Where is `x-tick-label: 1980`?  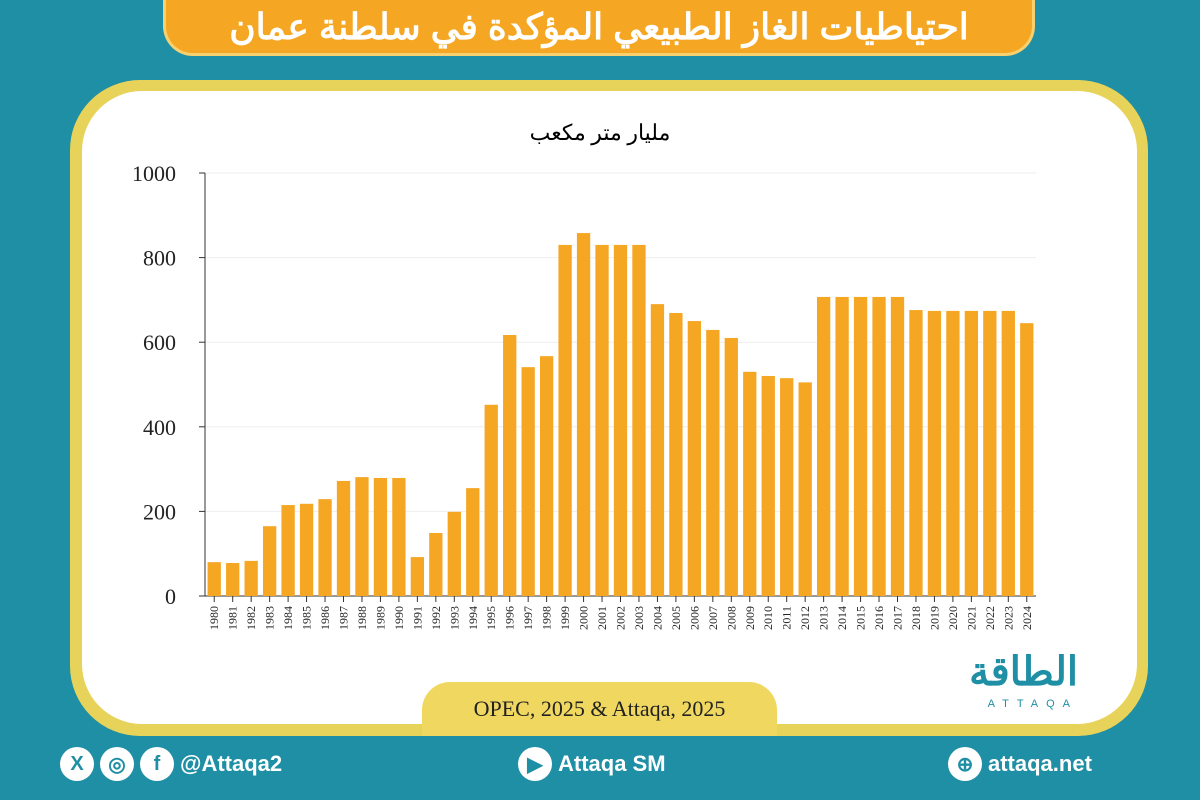
x-tick-label: 1980 is located at coordinates (214, 618).